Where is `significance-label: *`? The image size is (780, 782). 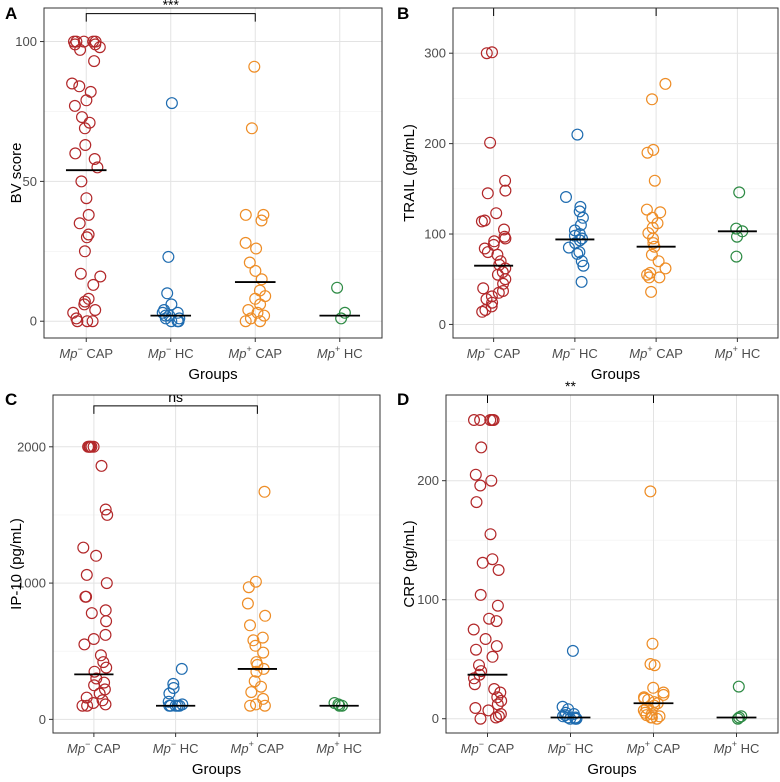 significance-label: * is located at coordinates (575, 3).